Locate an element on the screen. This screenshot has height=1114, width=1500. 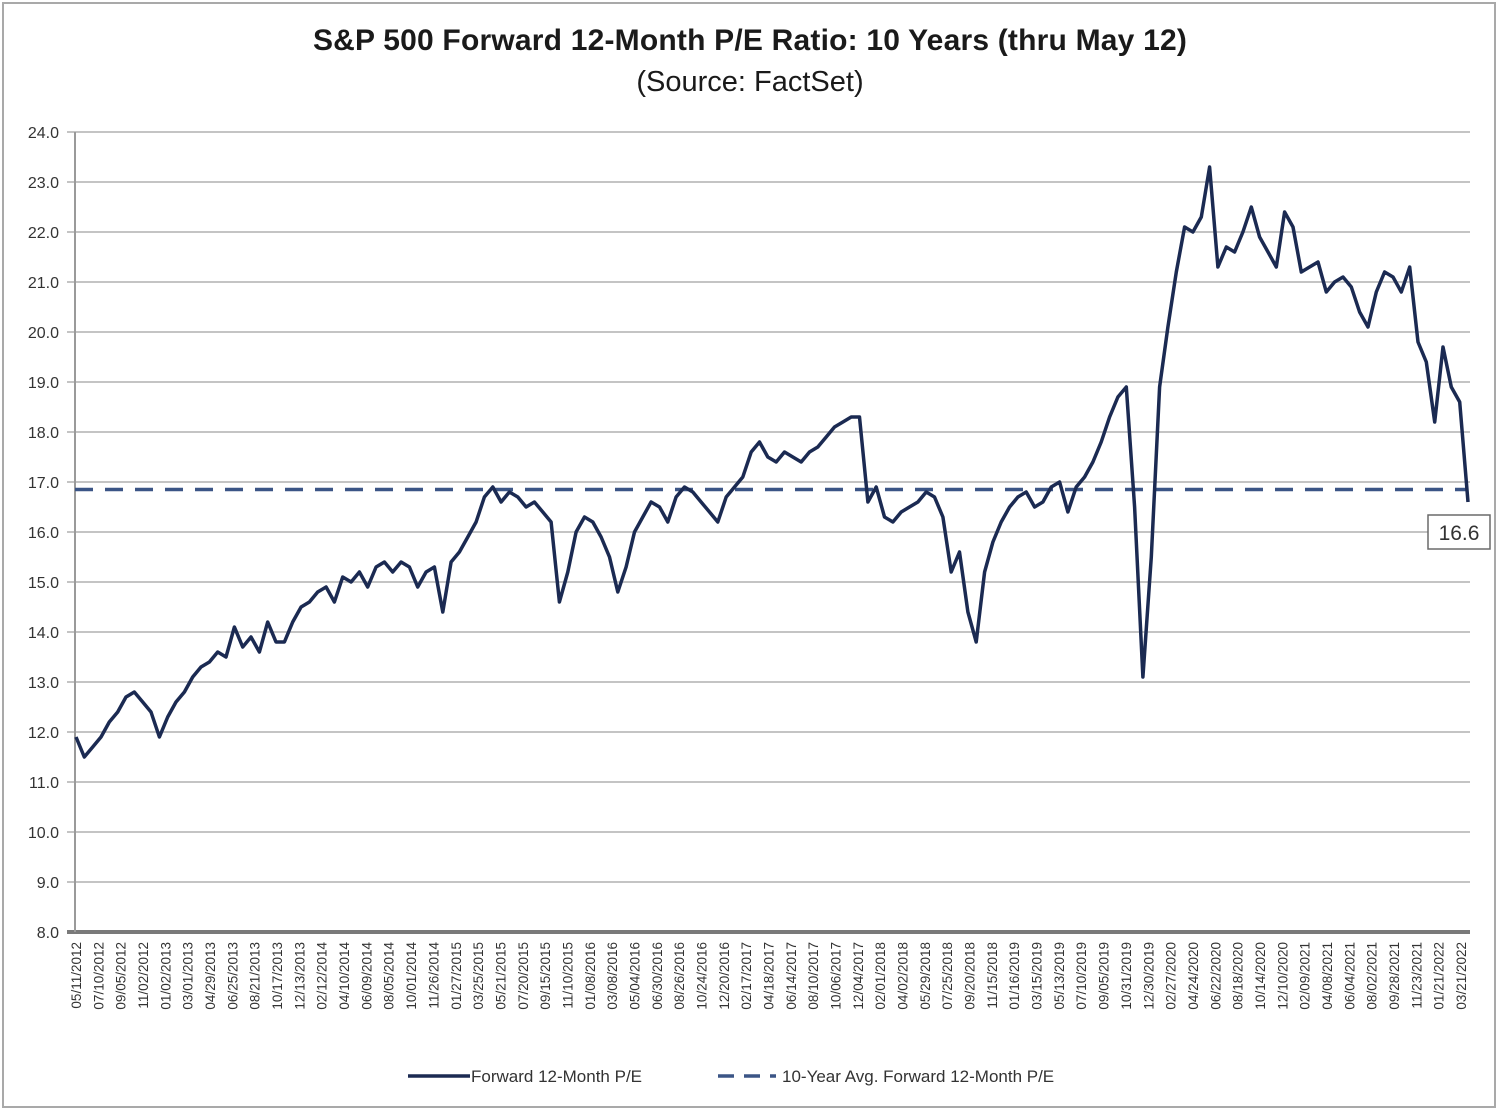
x-tick-label: 04/18/2017 is located at coordinates (769, 976).